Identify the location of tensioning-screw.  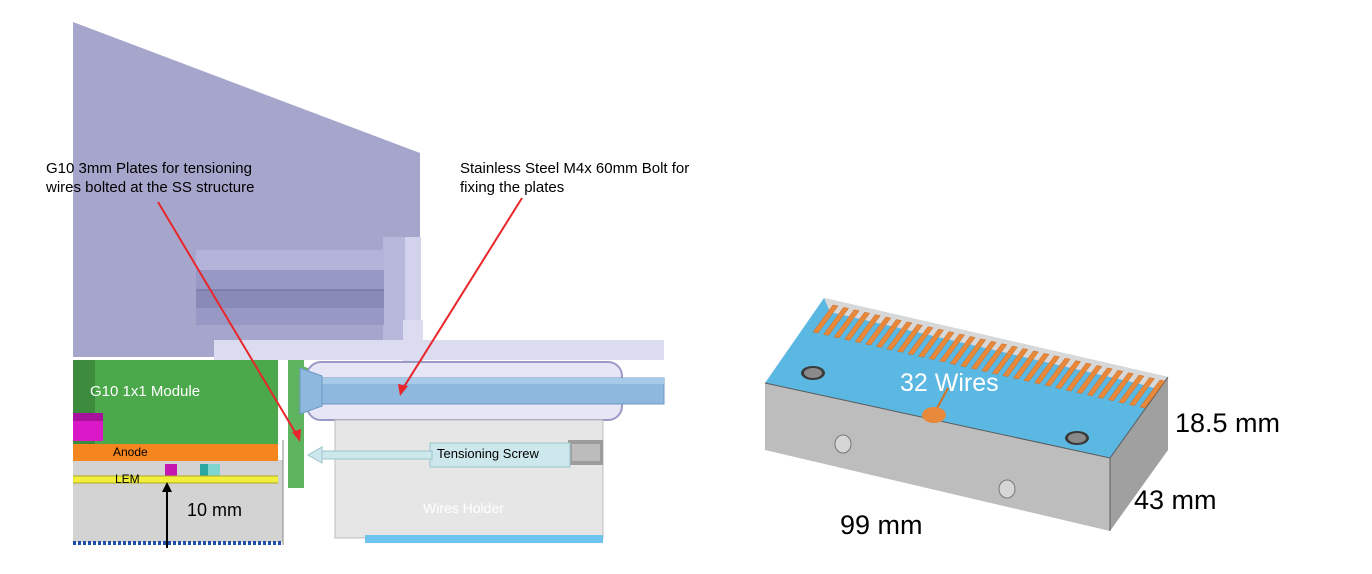
(500, 455).